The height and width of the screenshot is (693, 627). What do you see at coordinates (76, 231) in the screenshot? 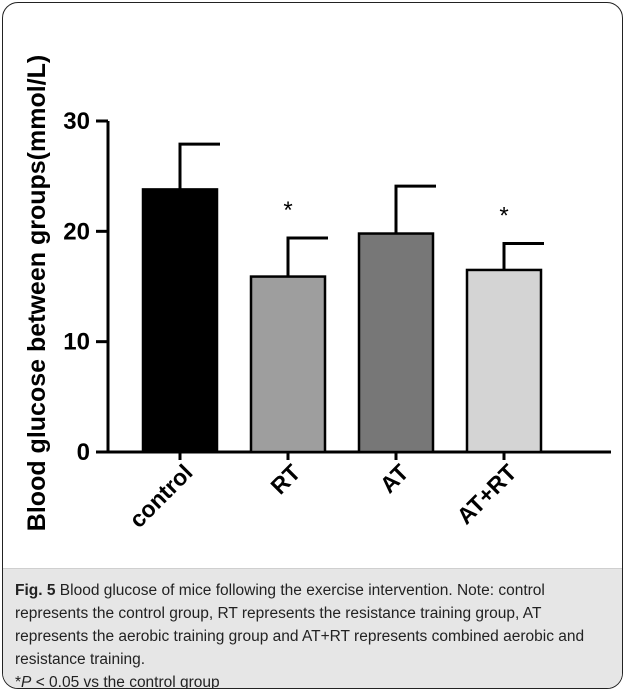
I see `y-tick-label: 20` at bounding box center [76, 231].